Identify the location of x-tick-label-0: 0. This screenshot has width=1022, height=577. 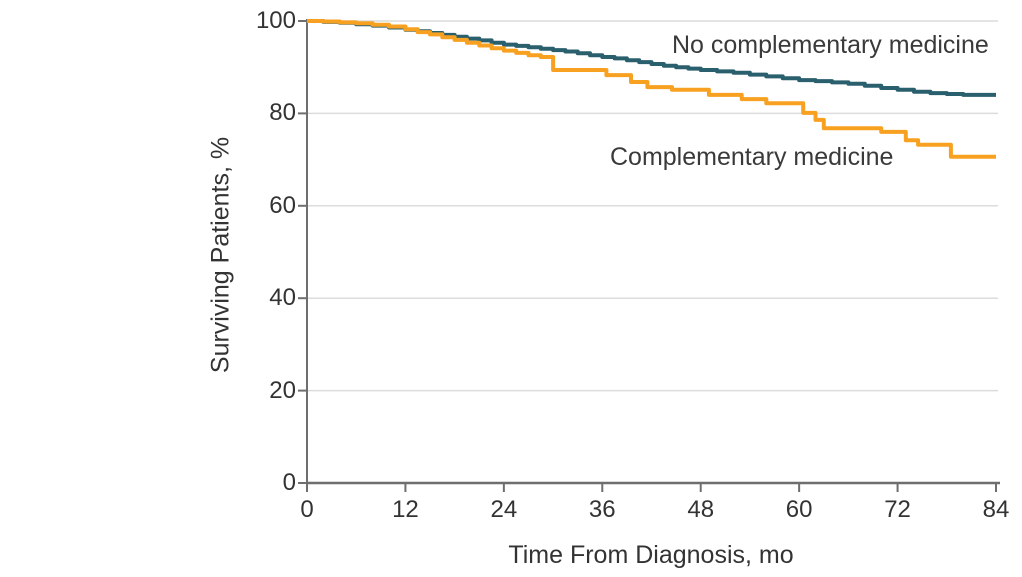
(307, 509).